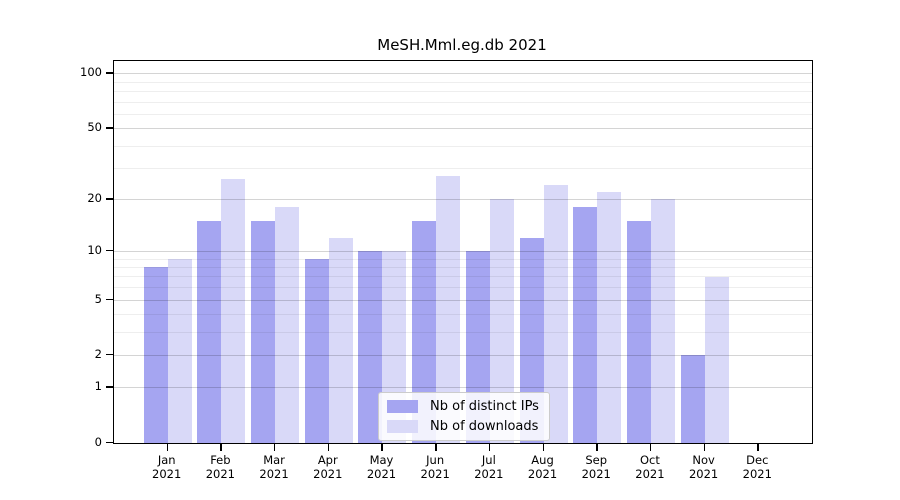  Describe the element at coordinates (435, 467) in the screenshot. I see `x-tick-label-jun: Jun 2021` at that location.